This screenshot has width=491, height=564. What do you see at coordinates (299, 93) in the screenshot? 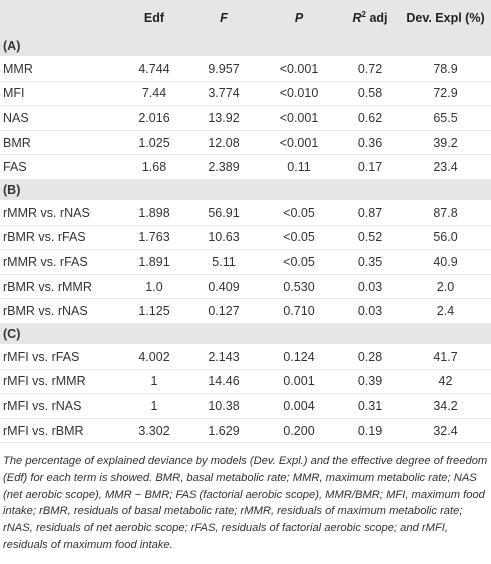
I see `row-value-cell: <0.010` at bounding box center [299, 93].